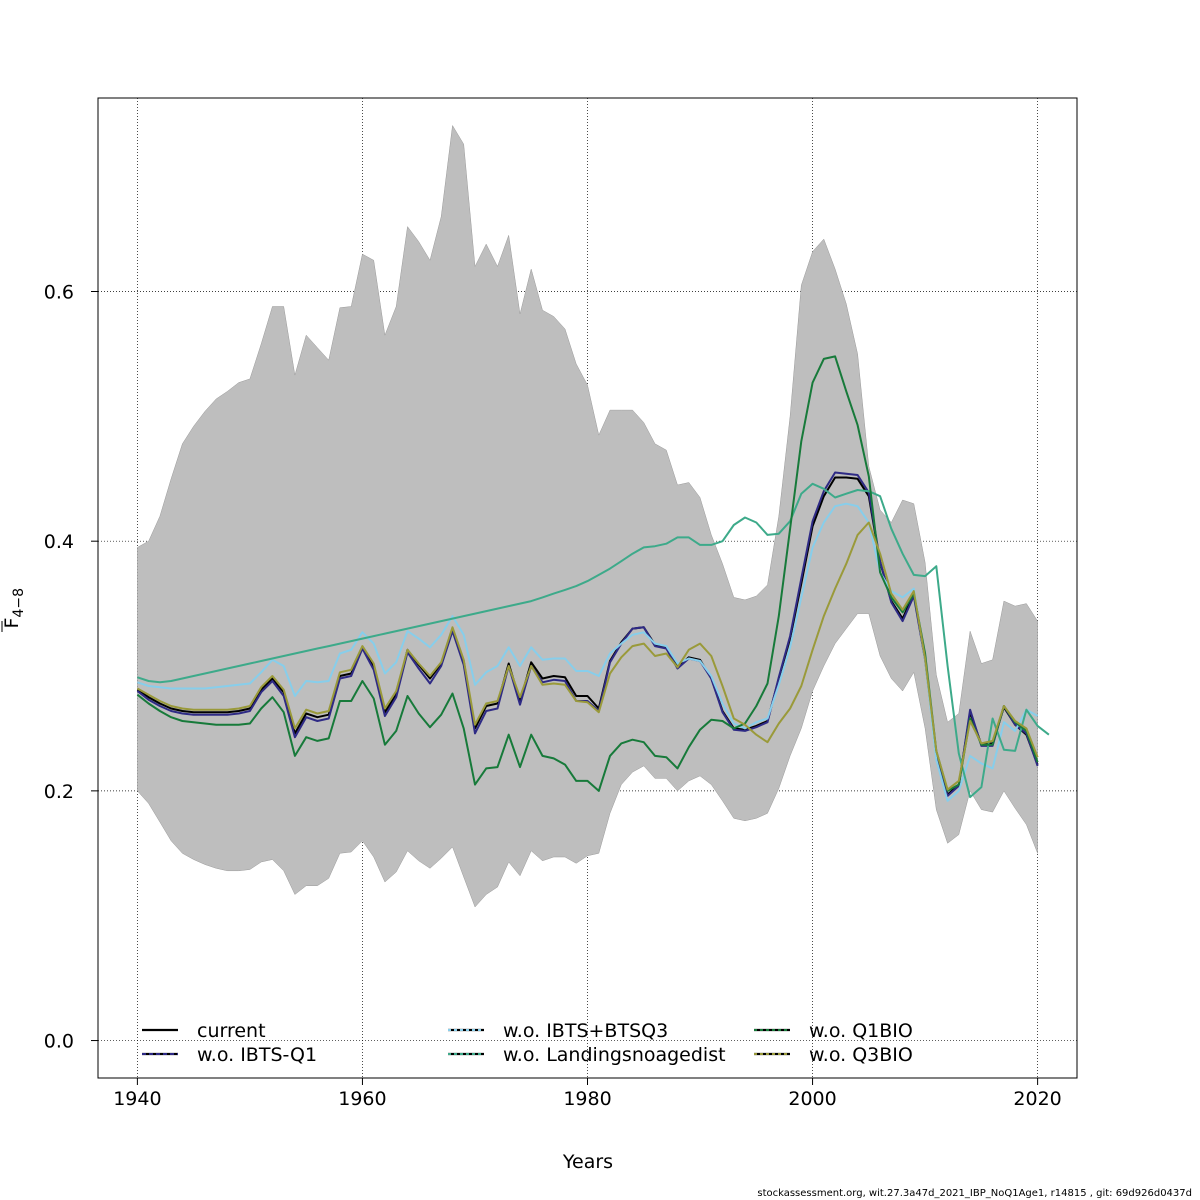 The height and width of the screenshot is (1200, 1200). What do you see at coordinates (12, 623) in the screenshot?
I see `y-axis-title-main: F` at bounding box center [12, 623].